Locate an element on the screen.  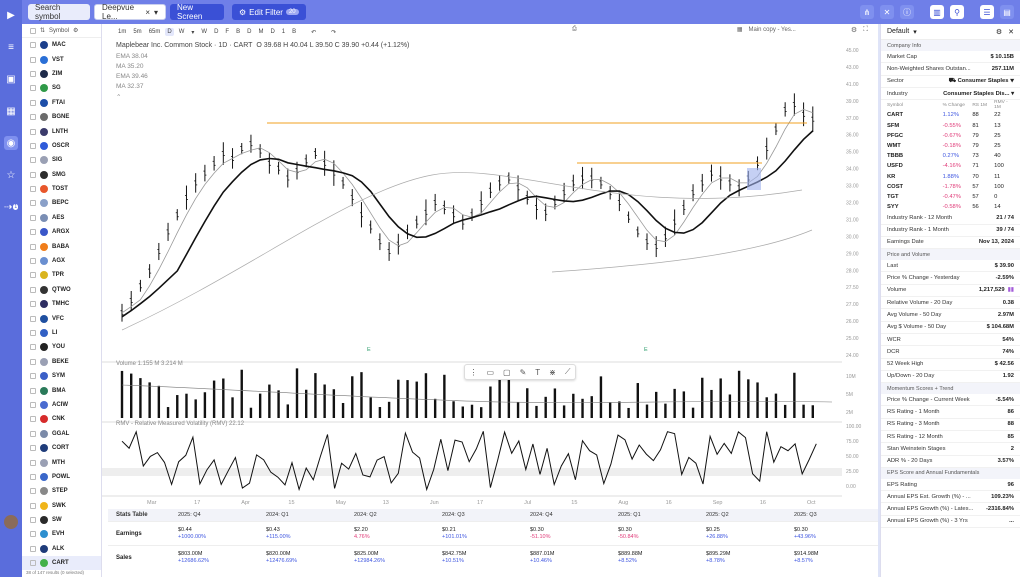
drag-handle-icon: ⋮ is located at coordinates (473, 372).